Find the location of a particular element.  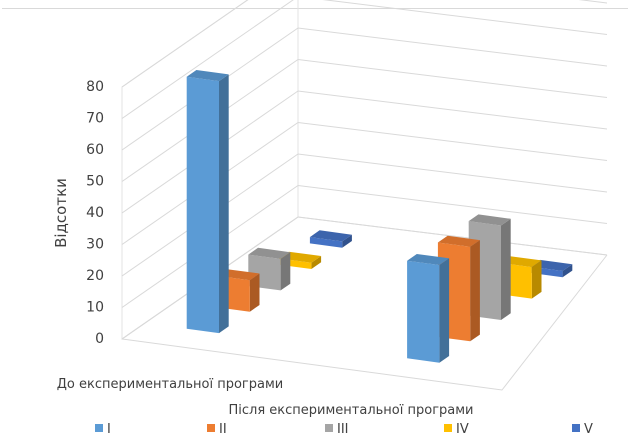

y-tick-label: 80 is located at coordinates (95, 87).